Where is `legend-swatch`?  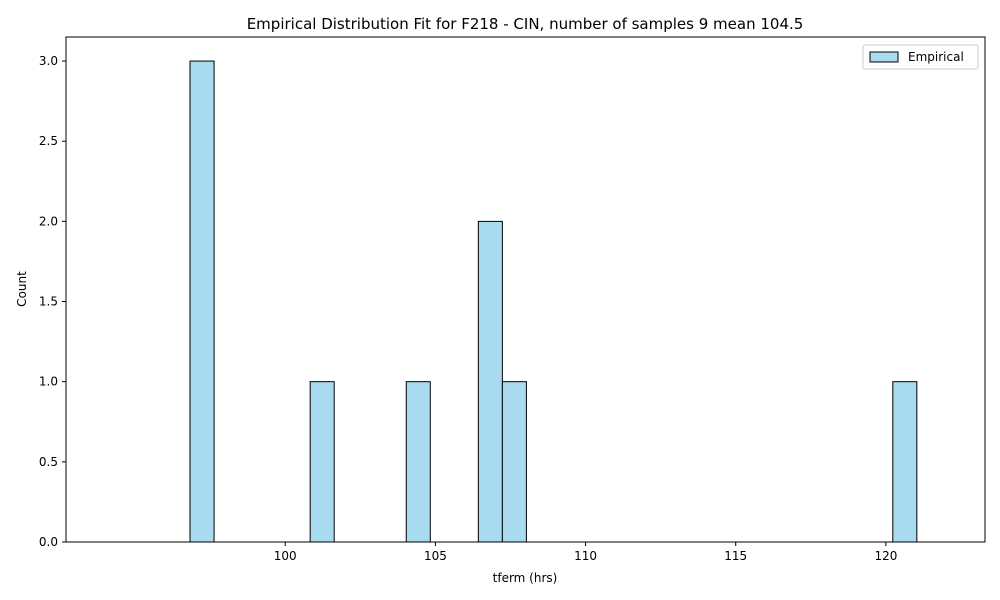 legend-swatch is located at coordinates (884, 57).